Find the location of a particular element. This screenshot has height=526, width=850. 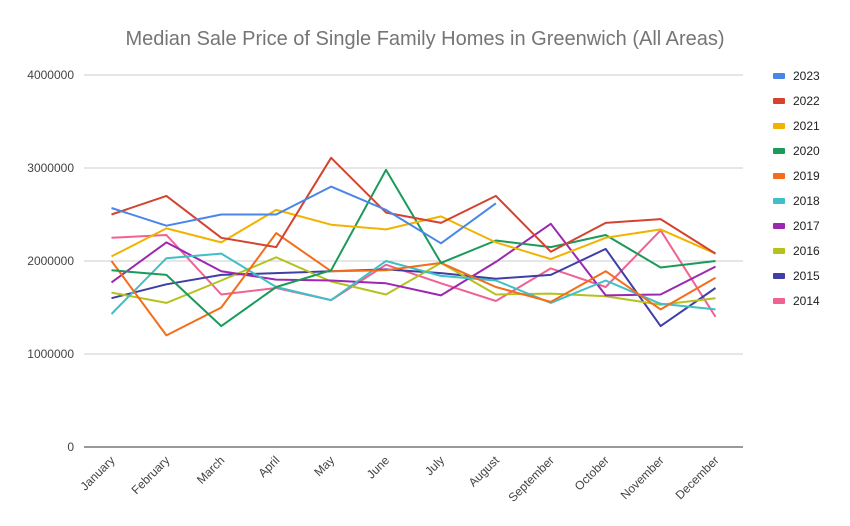

series-line-2014 is located at coordinates (414, 273).